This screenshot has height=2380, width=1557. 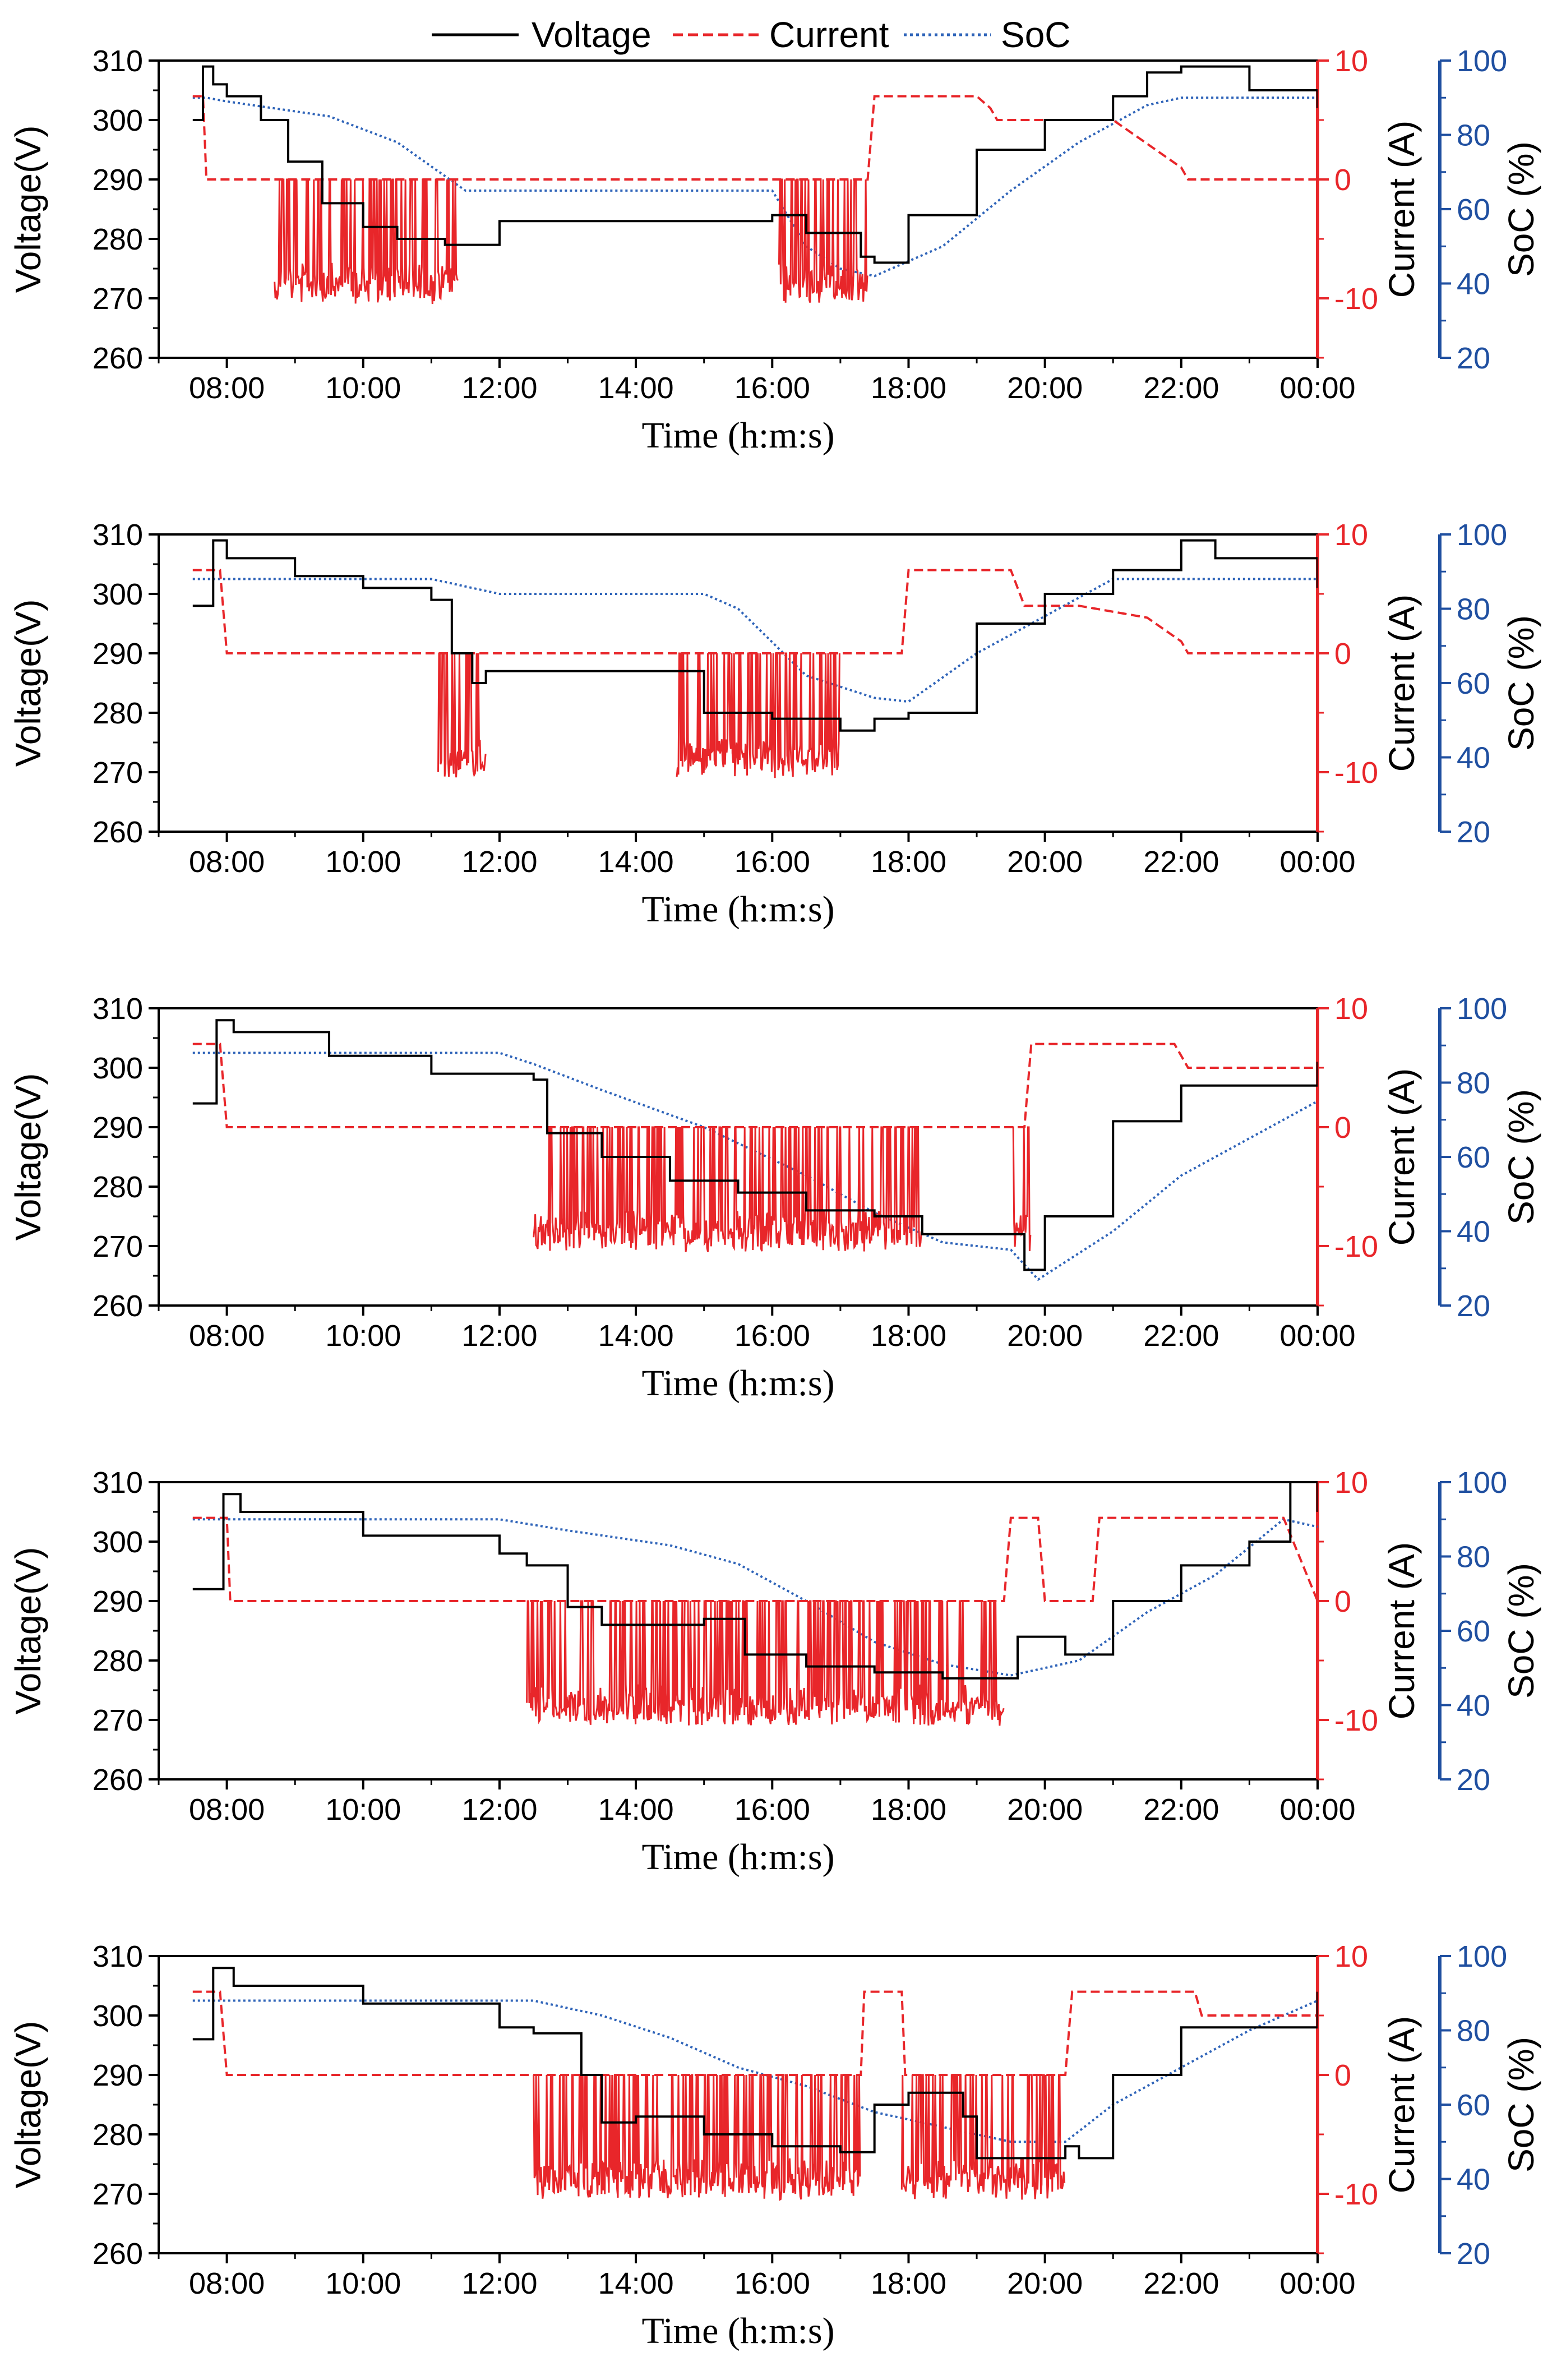 What do you see at coordinates (1342, 2075) in the screenshot?
I see `current-tick-label: 0` at bounding box center [1342, 2075].